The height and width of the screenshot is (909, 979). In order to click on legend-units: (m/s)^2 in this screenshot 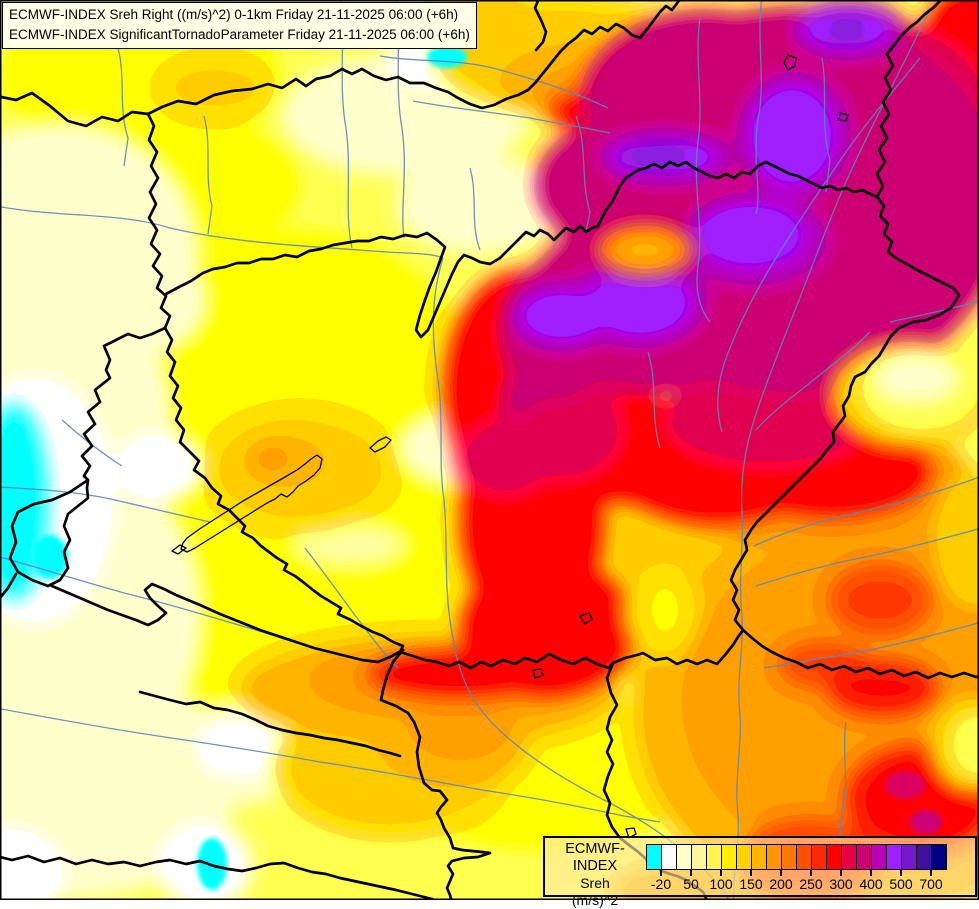, I will do `click(595, 900)`.